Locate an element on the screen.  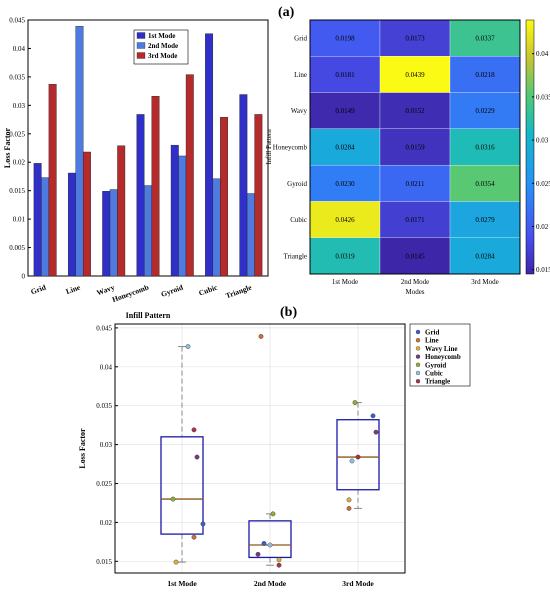
heatmap-row-label: Triangle is located at coordinates (295, 256).